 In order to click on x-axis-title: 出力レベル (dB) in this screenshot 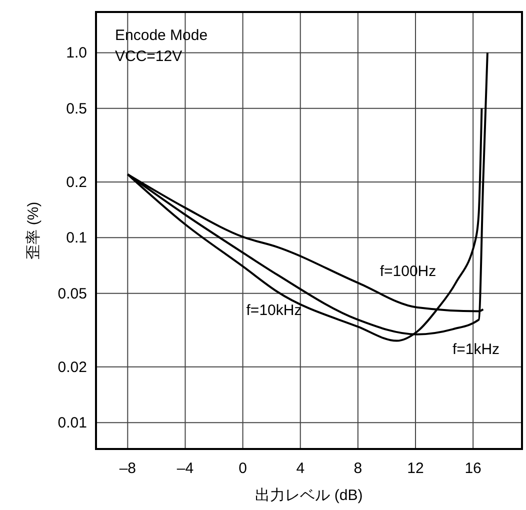, I will do `click(309, 495)`.